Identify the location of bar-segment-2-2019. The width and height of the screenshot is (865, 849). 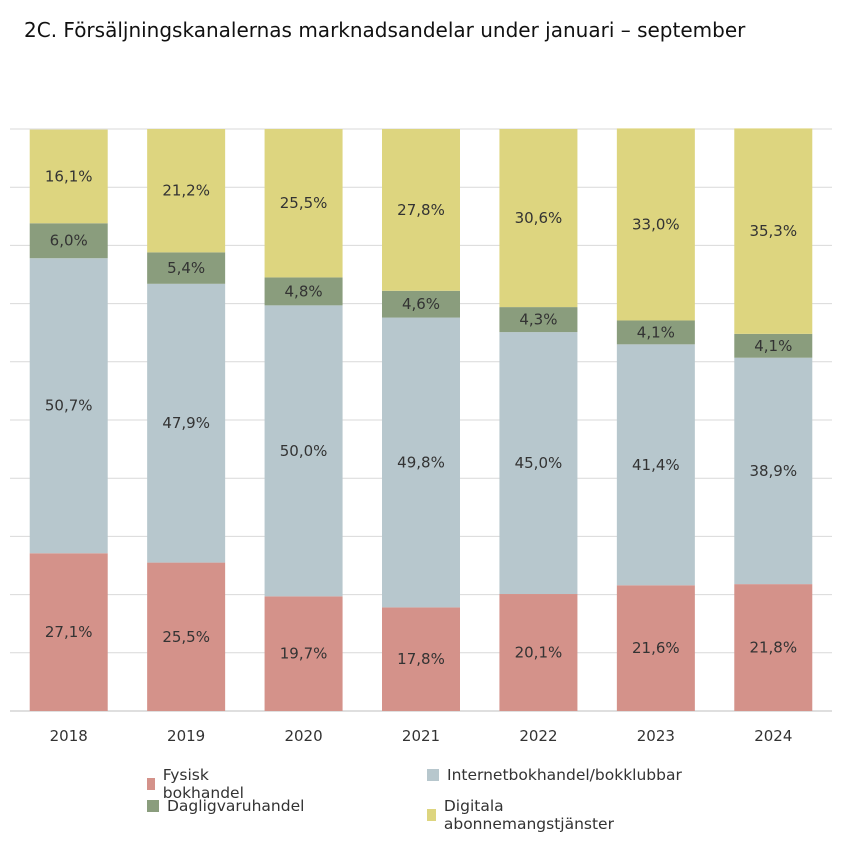
(186, 423).